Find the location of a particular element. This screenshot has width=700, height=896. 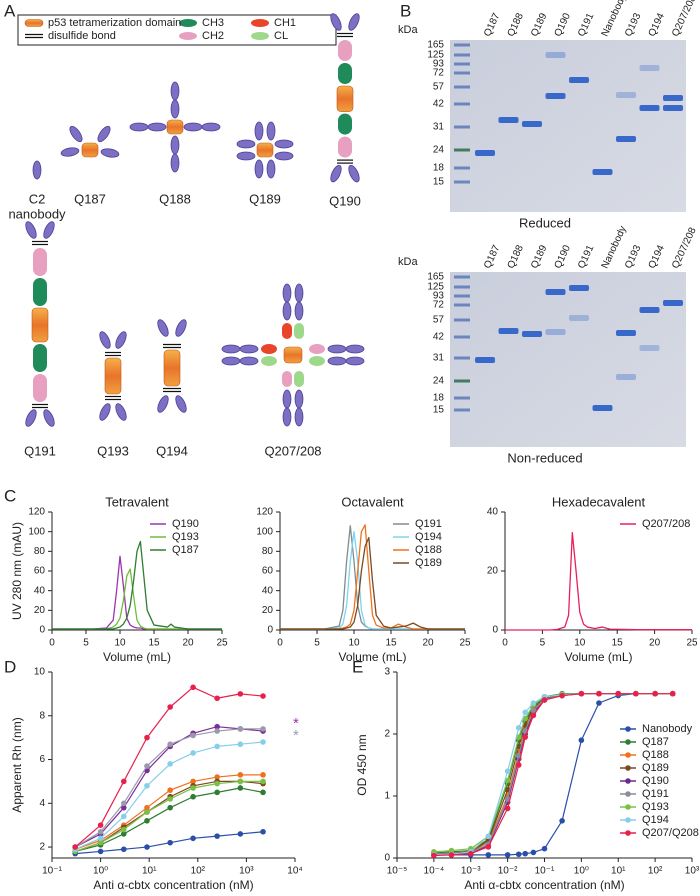

y-tick-label: 40 is located at coordinates (40, 590).